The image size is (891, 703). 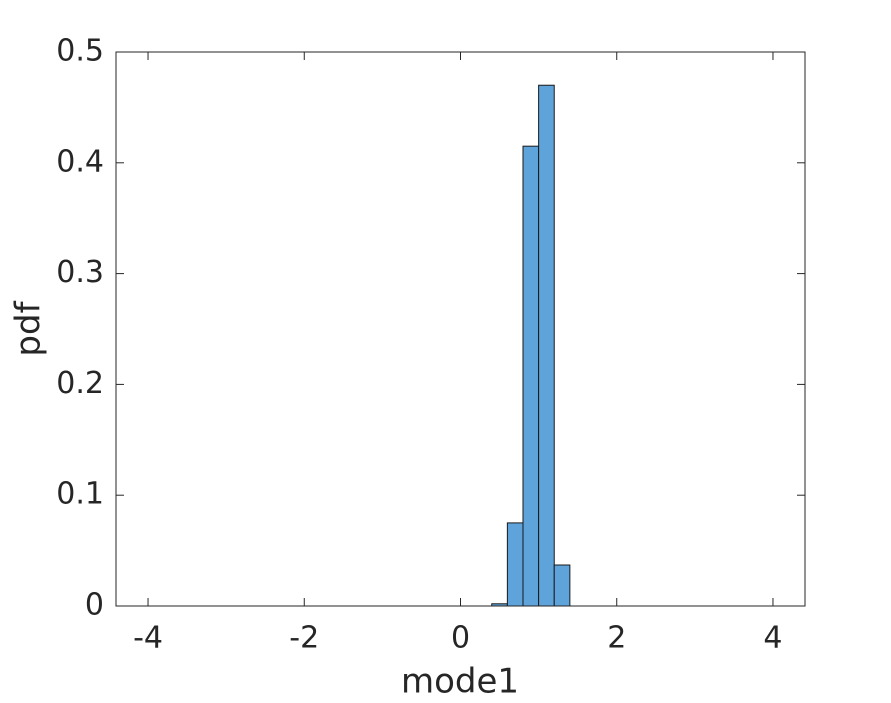 I want to click on x-tick-label: -4, so click(x=148, y=638).